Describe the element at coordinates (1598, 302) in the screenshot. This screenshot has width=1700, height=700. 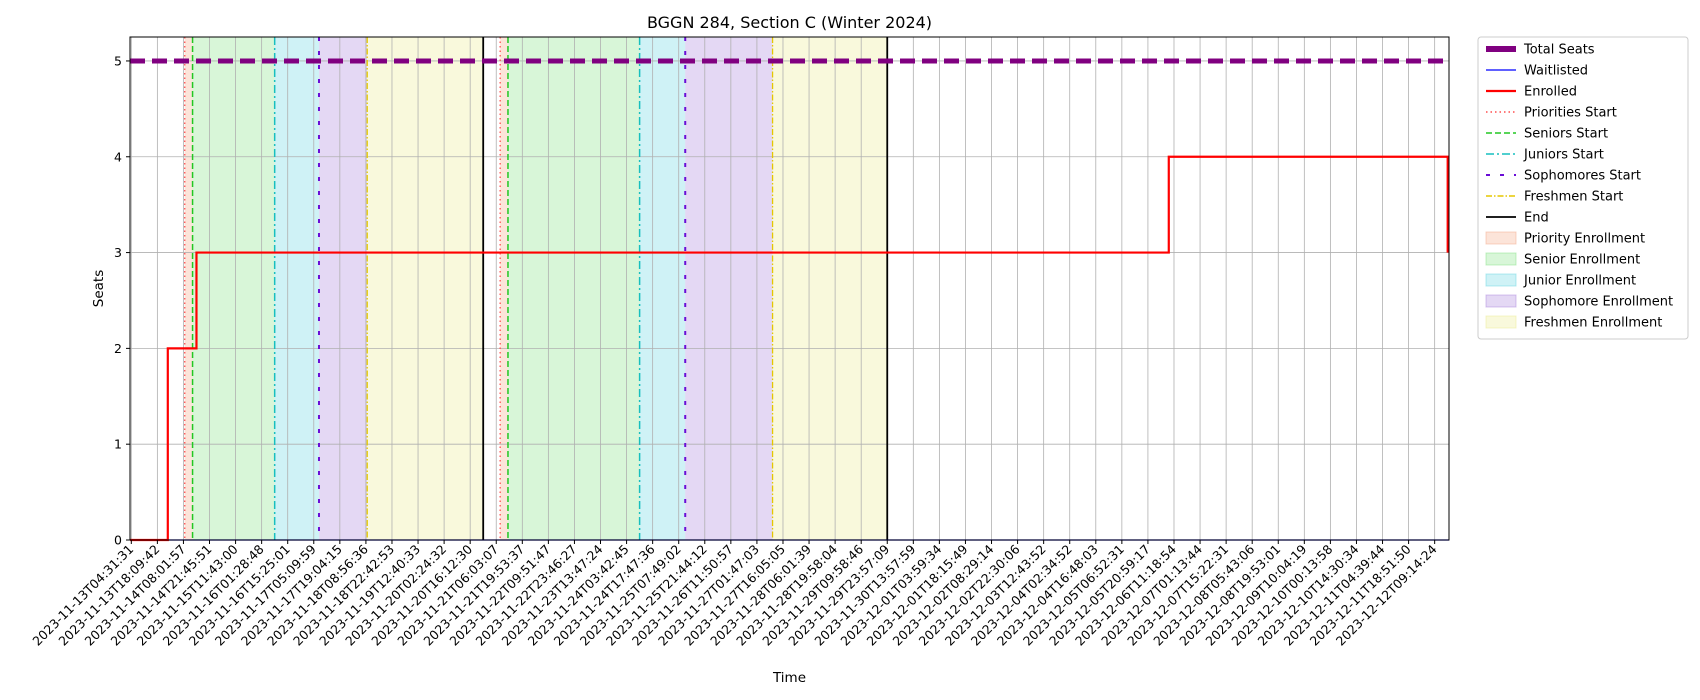
I see `legend-label-sophomore-enrollment: Sophomore Enrollment` at that location.